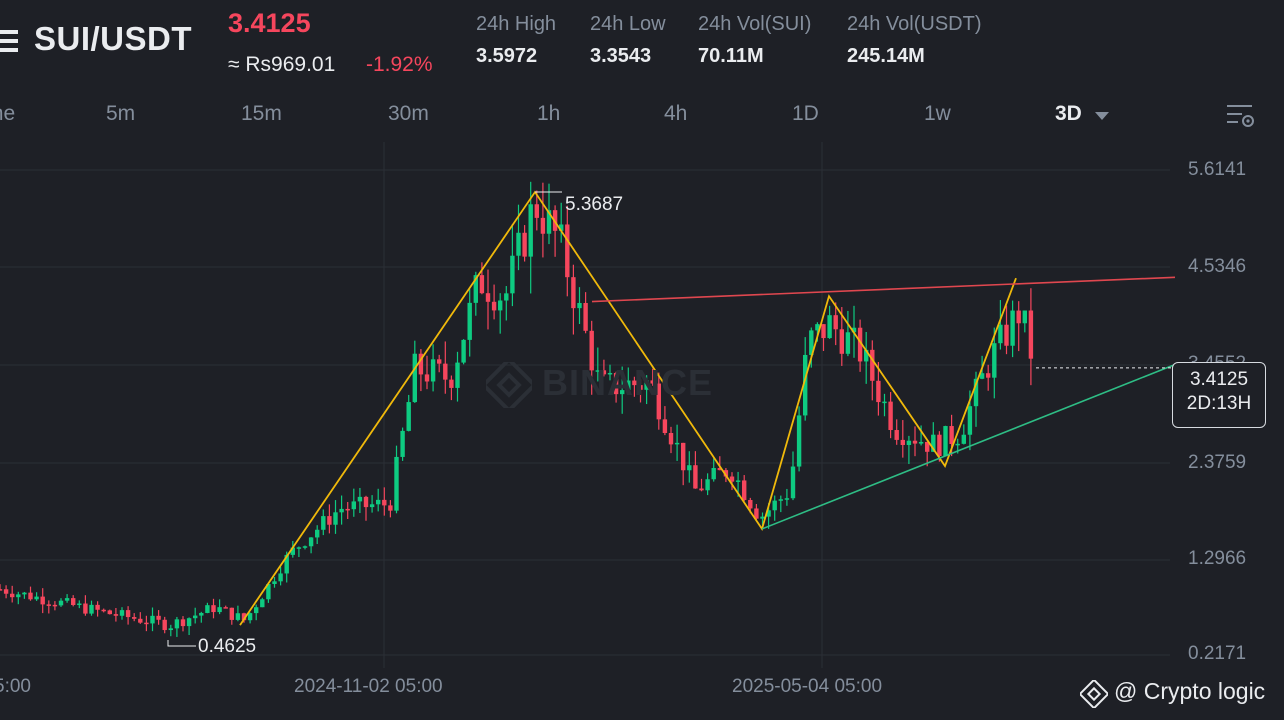 This screenshot has height=720, width=1284. I want to click on tab-time: me, so click(8, 113).